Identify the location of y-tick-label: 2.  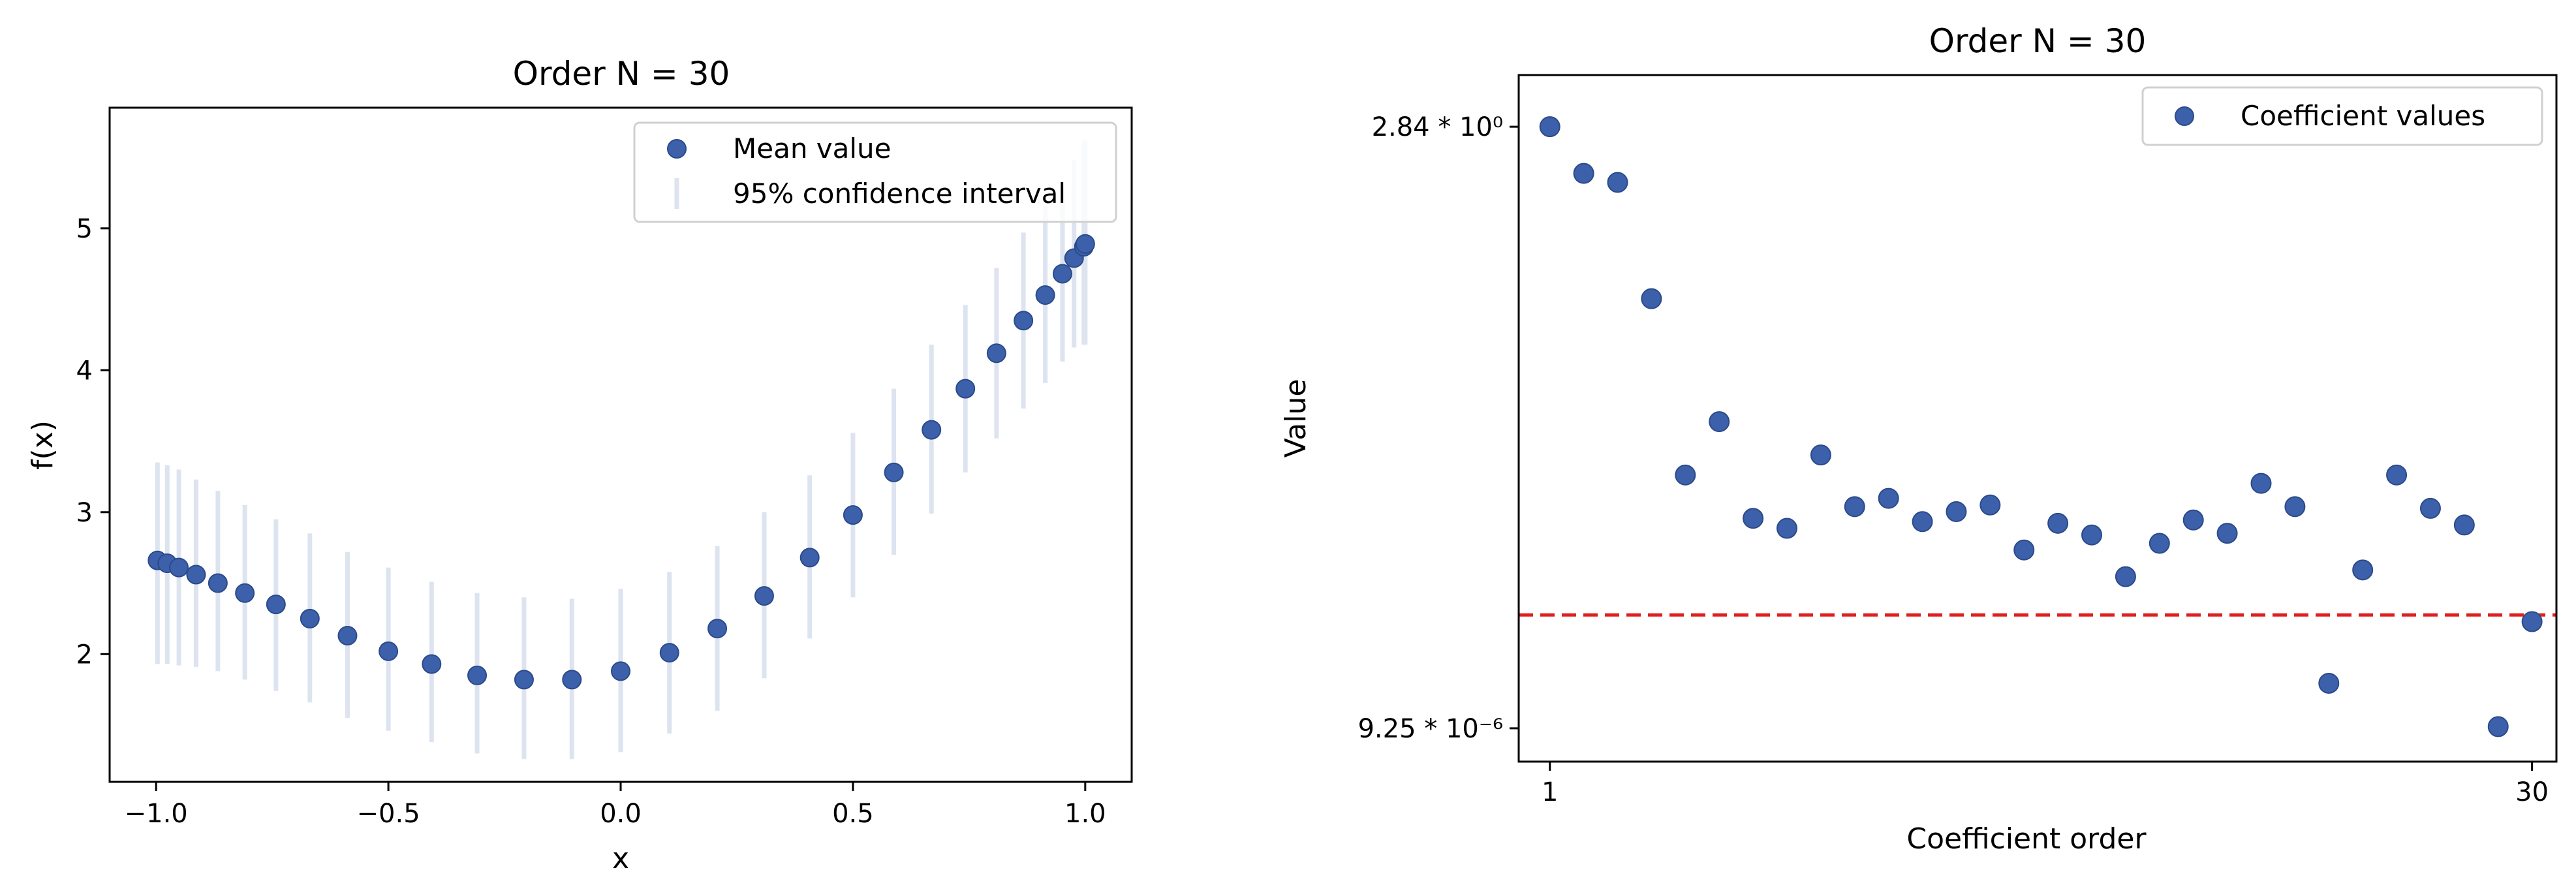
(84, 655).